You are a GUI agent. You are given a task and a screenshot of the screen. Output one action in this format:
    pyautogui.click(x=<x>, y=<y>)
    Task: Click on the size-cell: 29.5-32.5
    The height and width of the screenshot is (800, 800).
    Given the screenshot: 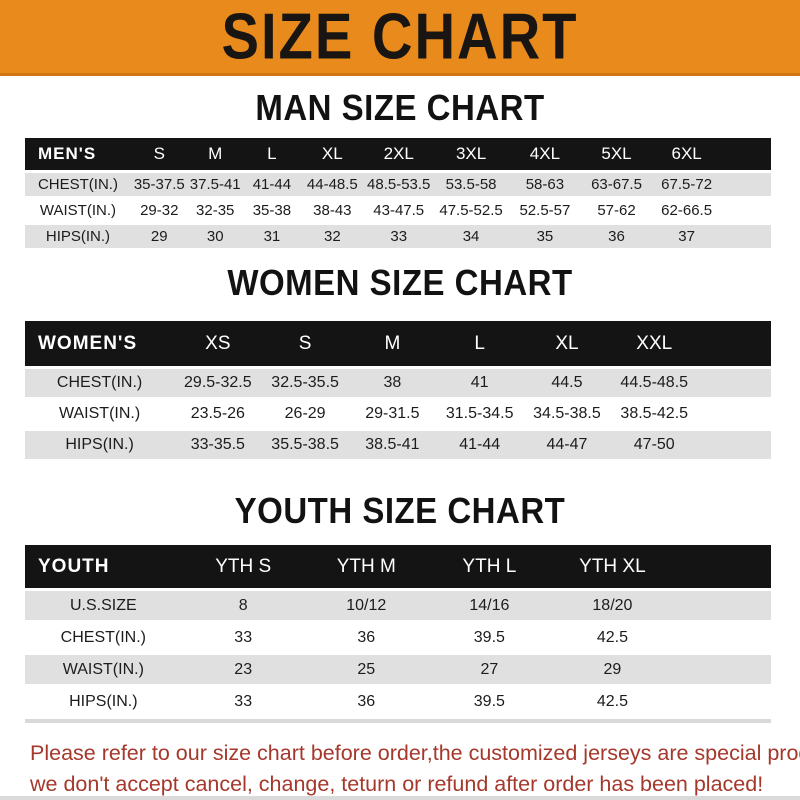 What is the action you would take?
    pyautogui.click(x=218, y=383)
    